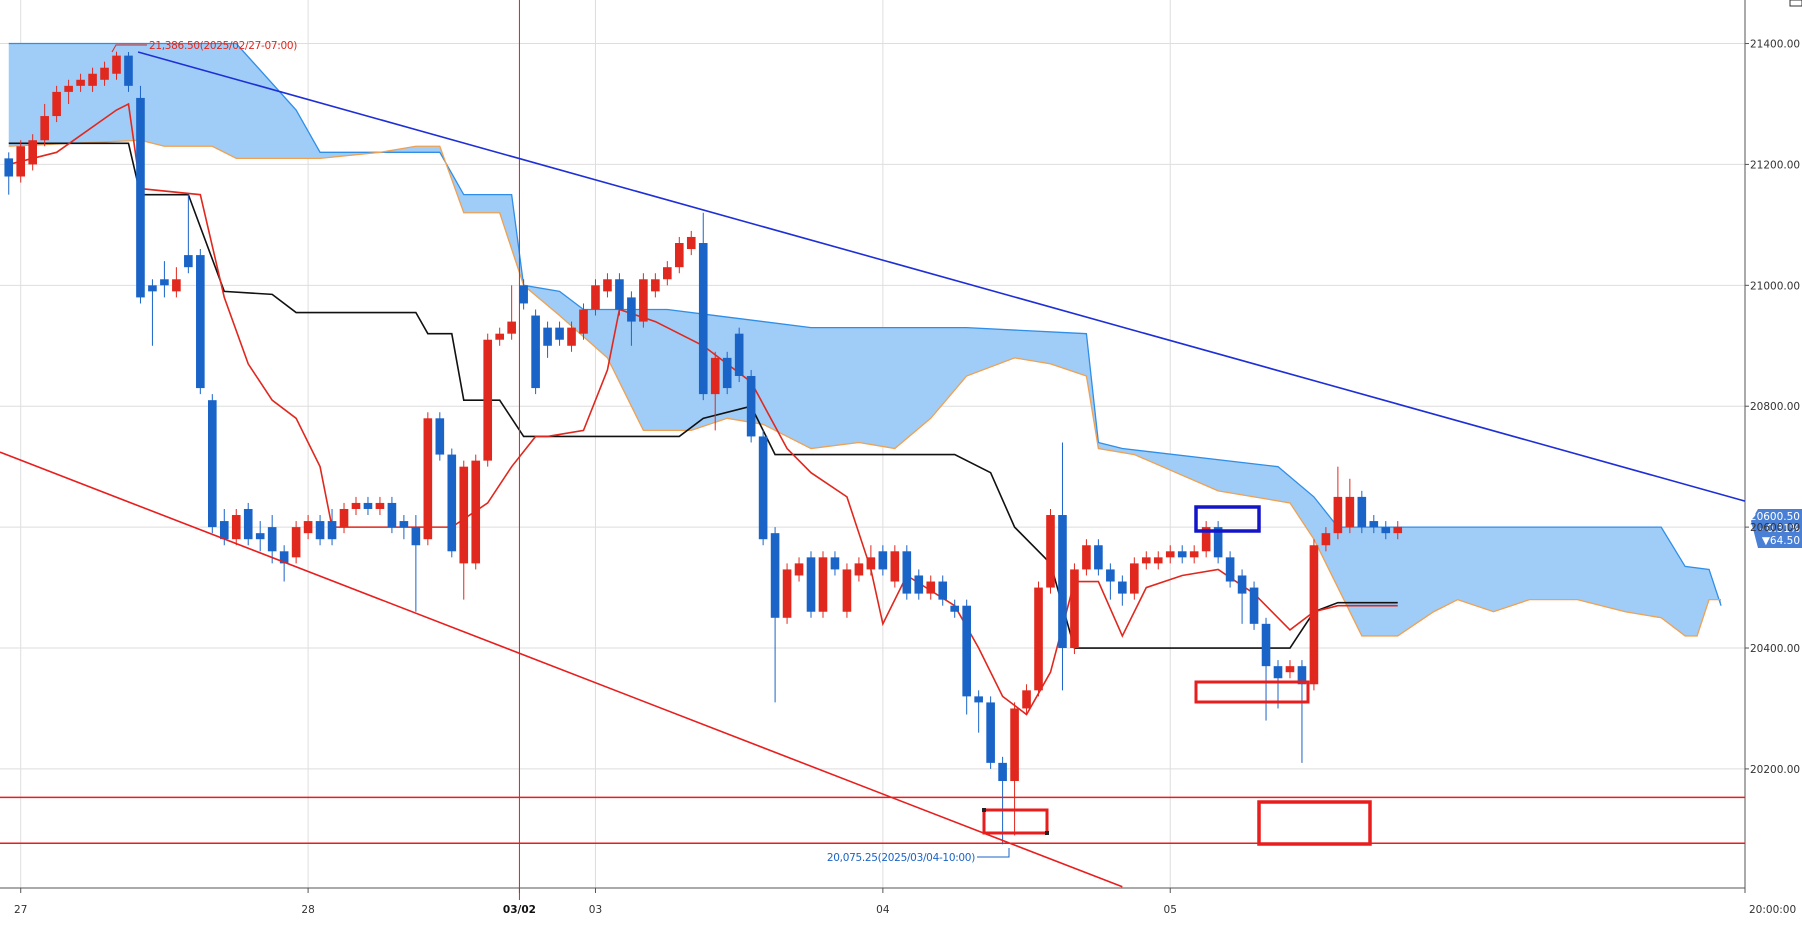 The height and width of the screenshot is (925, 1802). Describe the element at coordinates (20, 910) in the screenshot. I see `x-tick-label: 27` at that location.